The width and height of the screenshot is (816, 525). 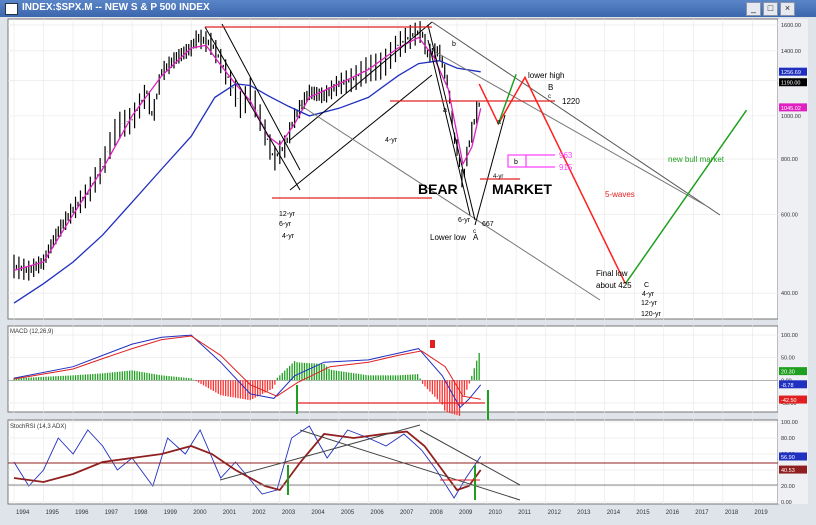 I want to click on macd-tick-label: 50.00, so click(x=788, y=359).